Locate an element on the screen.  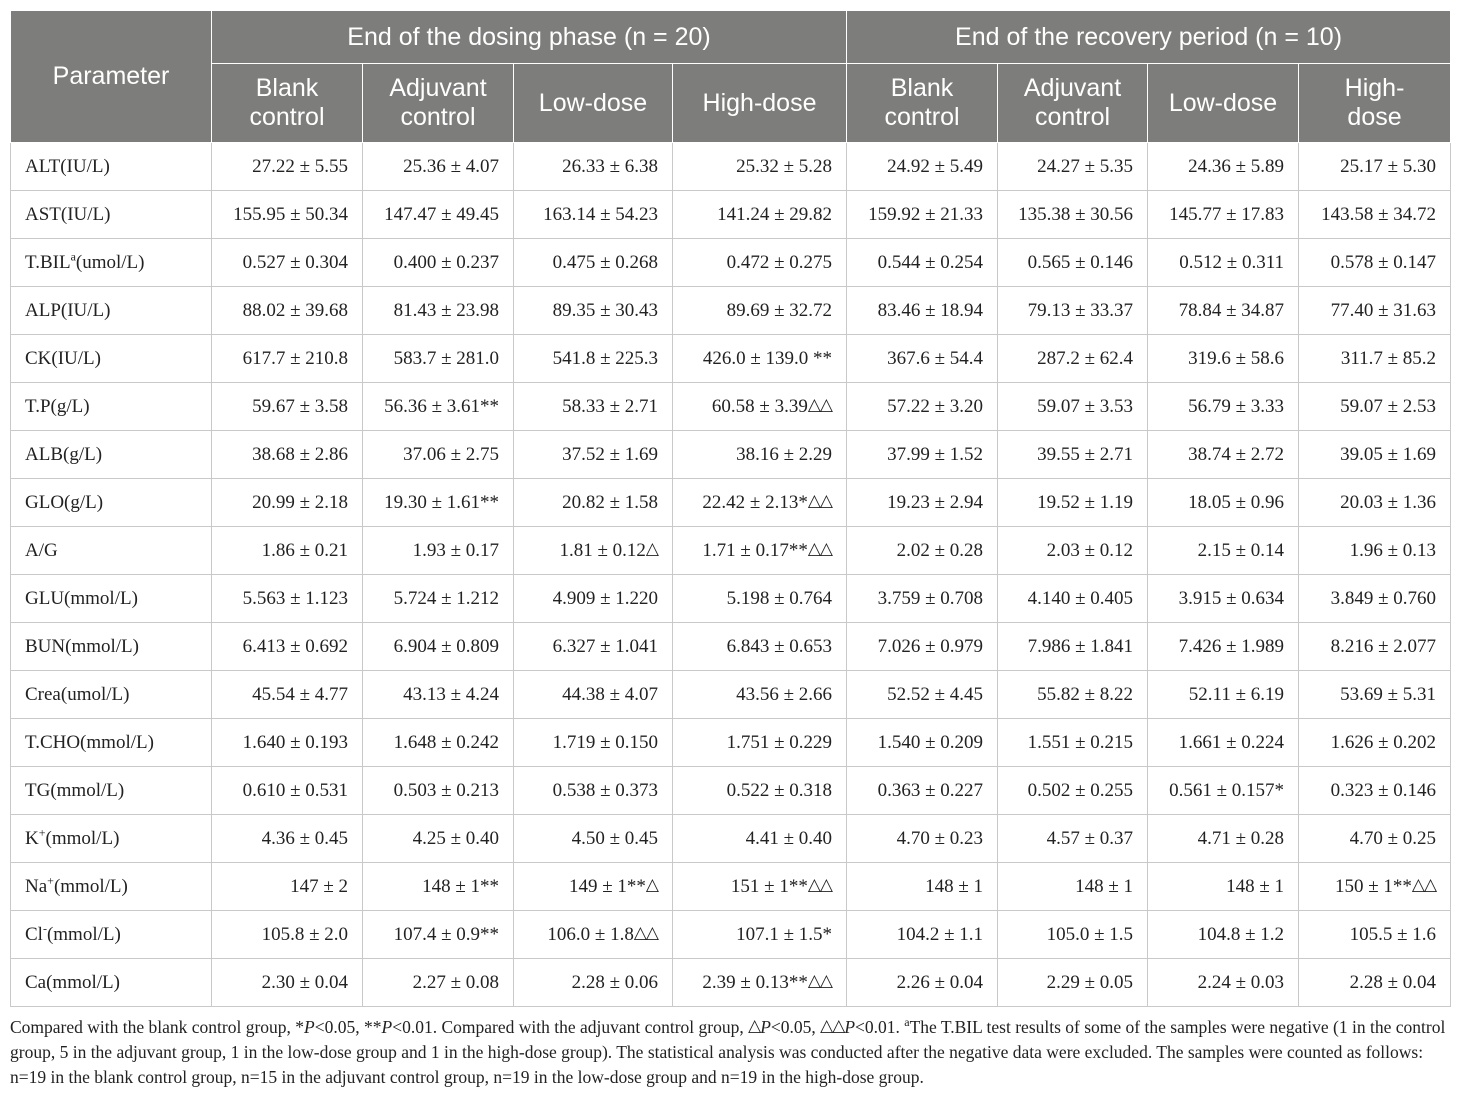
table-cell: 2.15 ± 0.14 is located at coordinates (1223, 550).